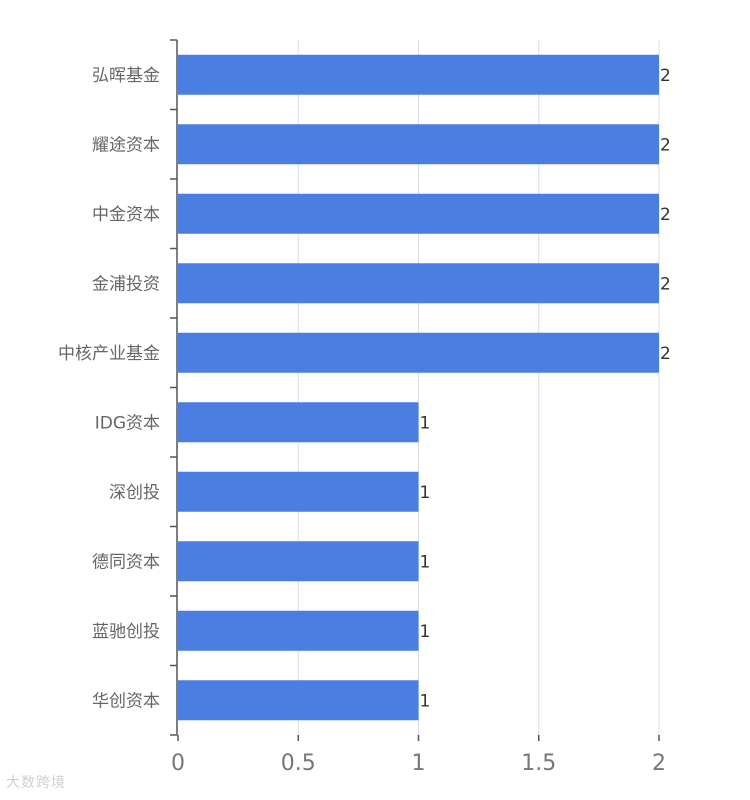 The height and width of the screenshot is (800, 750). Describe the element at coordinates (109, 354) in the screenshot. I see `category-label: 中核产业基金` at that location.